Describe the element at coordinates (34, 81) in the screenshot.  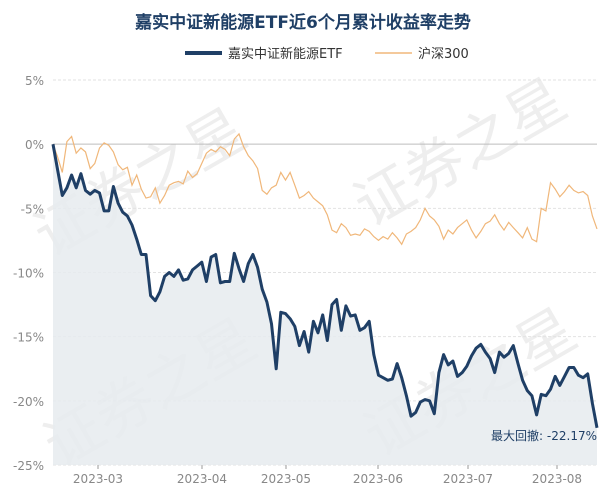
I see `y-tick-label: 5%` at that location.